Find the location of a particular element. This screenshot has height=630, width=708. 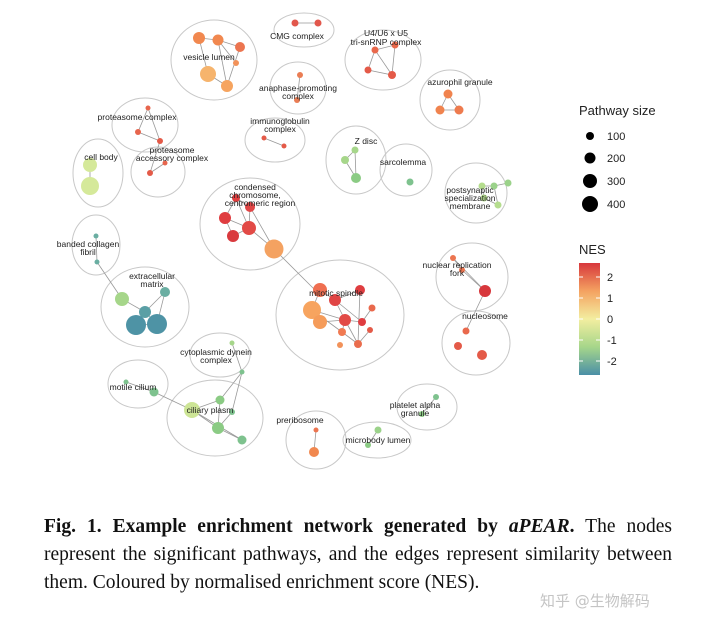

cluster-cellbody is located at coordinates (98, 173).